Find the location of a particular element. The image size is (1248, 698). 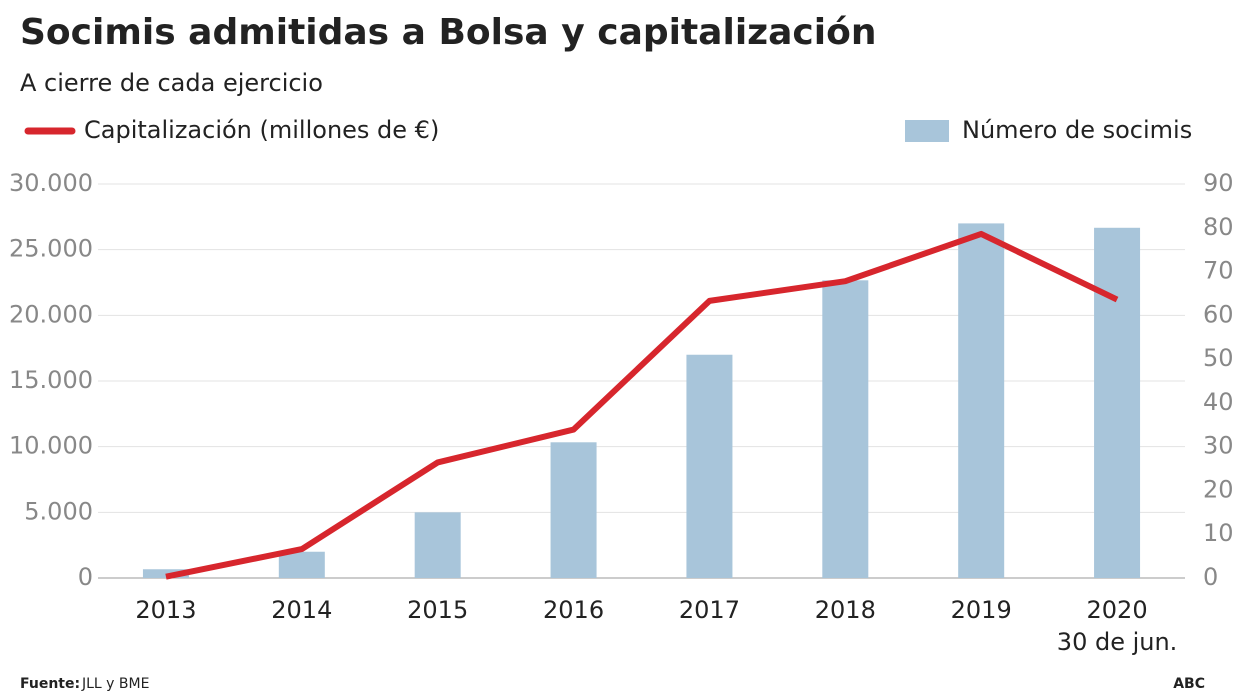

legend-label: Número de socimis is located at coordinates (1077, 130).